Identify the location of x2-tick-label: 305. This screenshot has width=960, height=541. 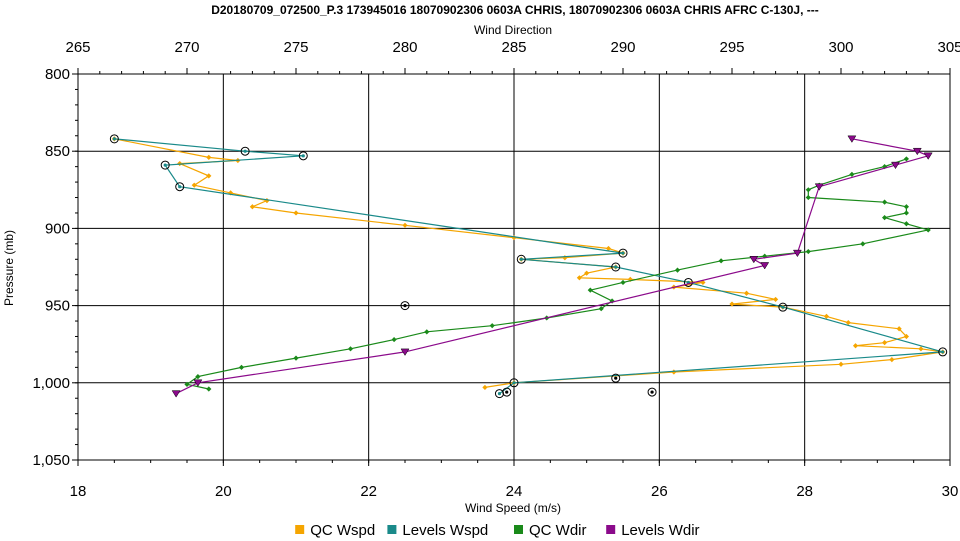
(948, 47).